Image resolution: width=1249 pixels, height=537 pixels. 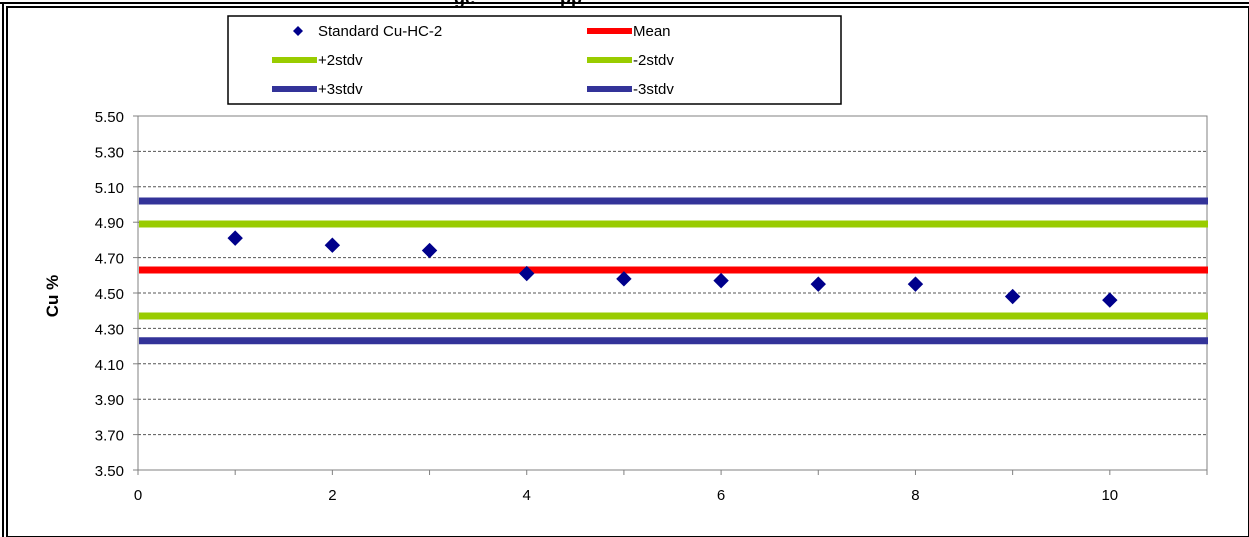 I want to click on data-points, so click(x=672, y=269).